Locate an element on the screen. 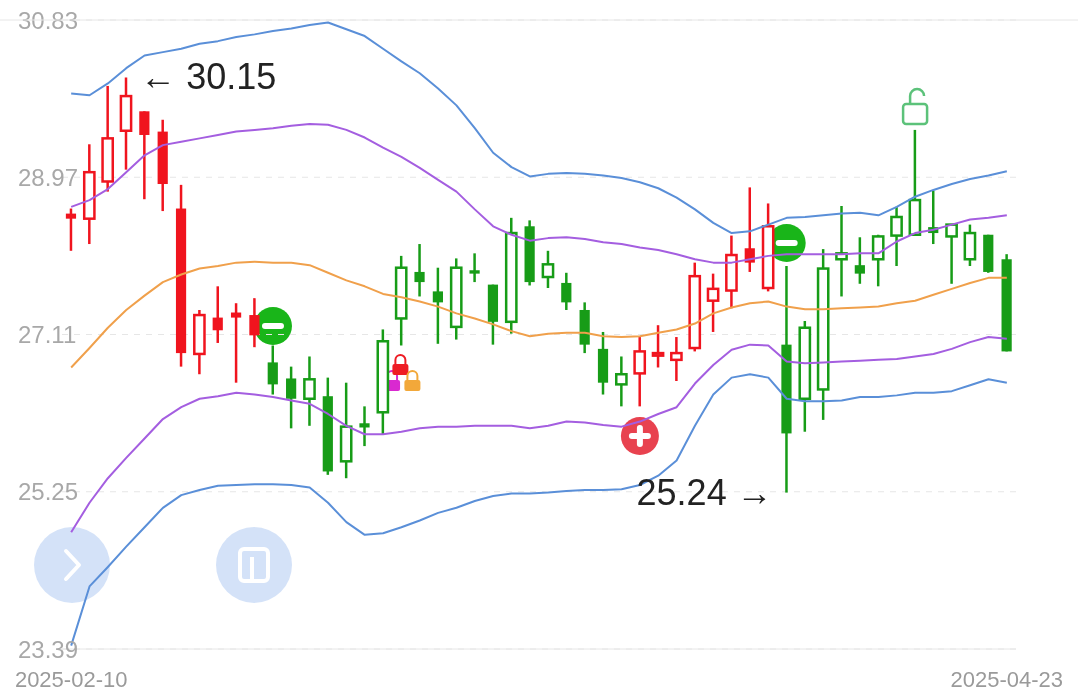  annotation: ← 30.15 is located at coordinates (208, 77).